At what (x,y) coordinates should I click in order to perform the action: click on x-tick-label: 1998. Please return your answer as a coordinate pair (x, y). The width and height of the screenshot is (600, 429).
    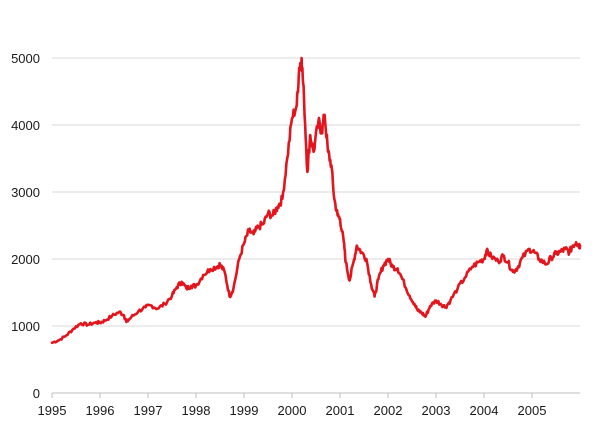
    Looking at the image, I should click on (196, 410).